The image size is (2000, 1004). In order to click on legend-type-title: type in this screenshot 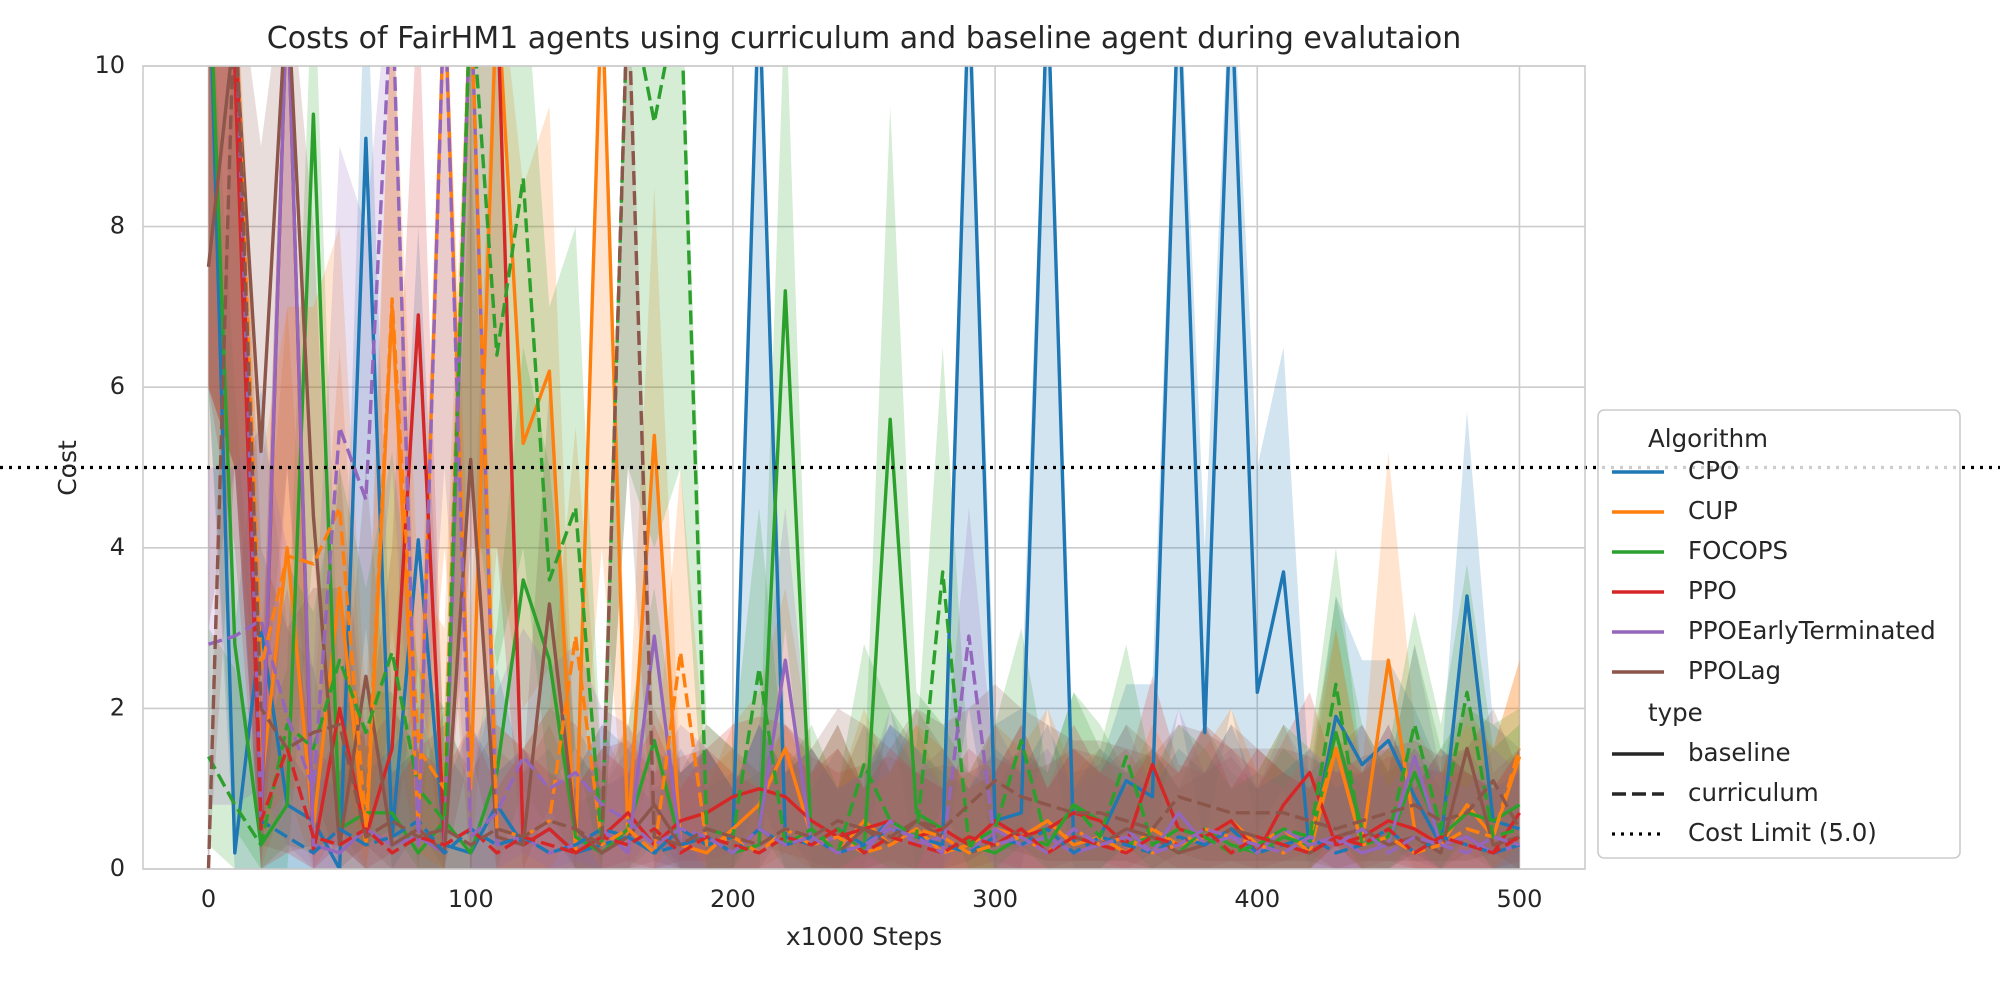, I will do `click(1675, 712)`.